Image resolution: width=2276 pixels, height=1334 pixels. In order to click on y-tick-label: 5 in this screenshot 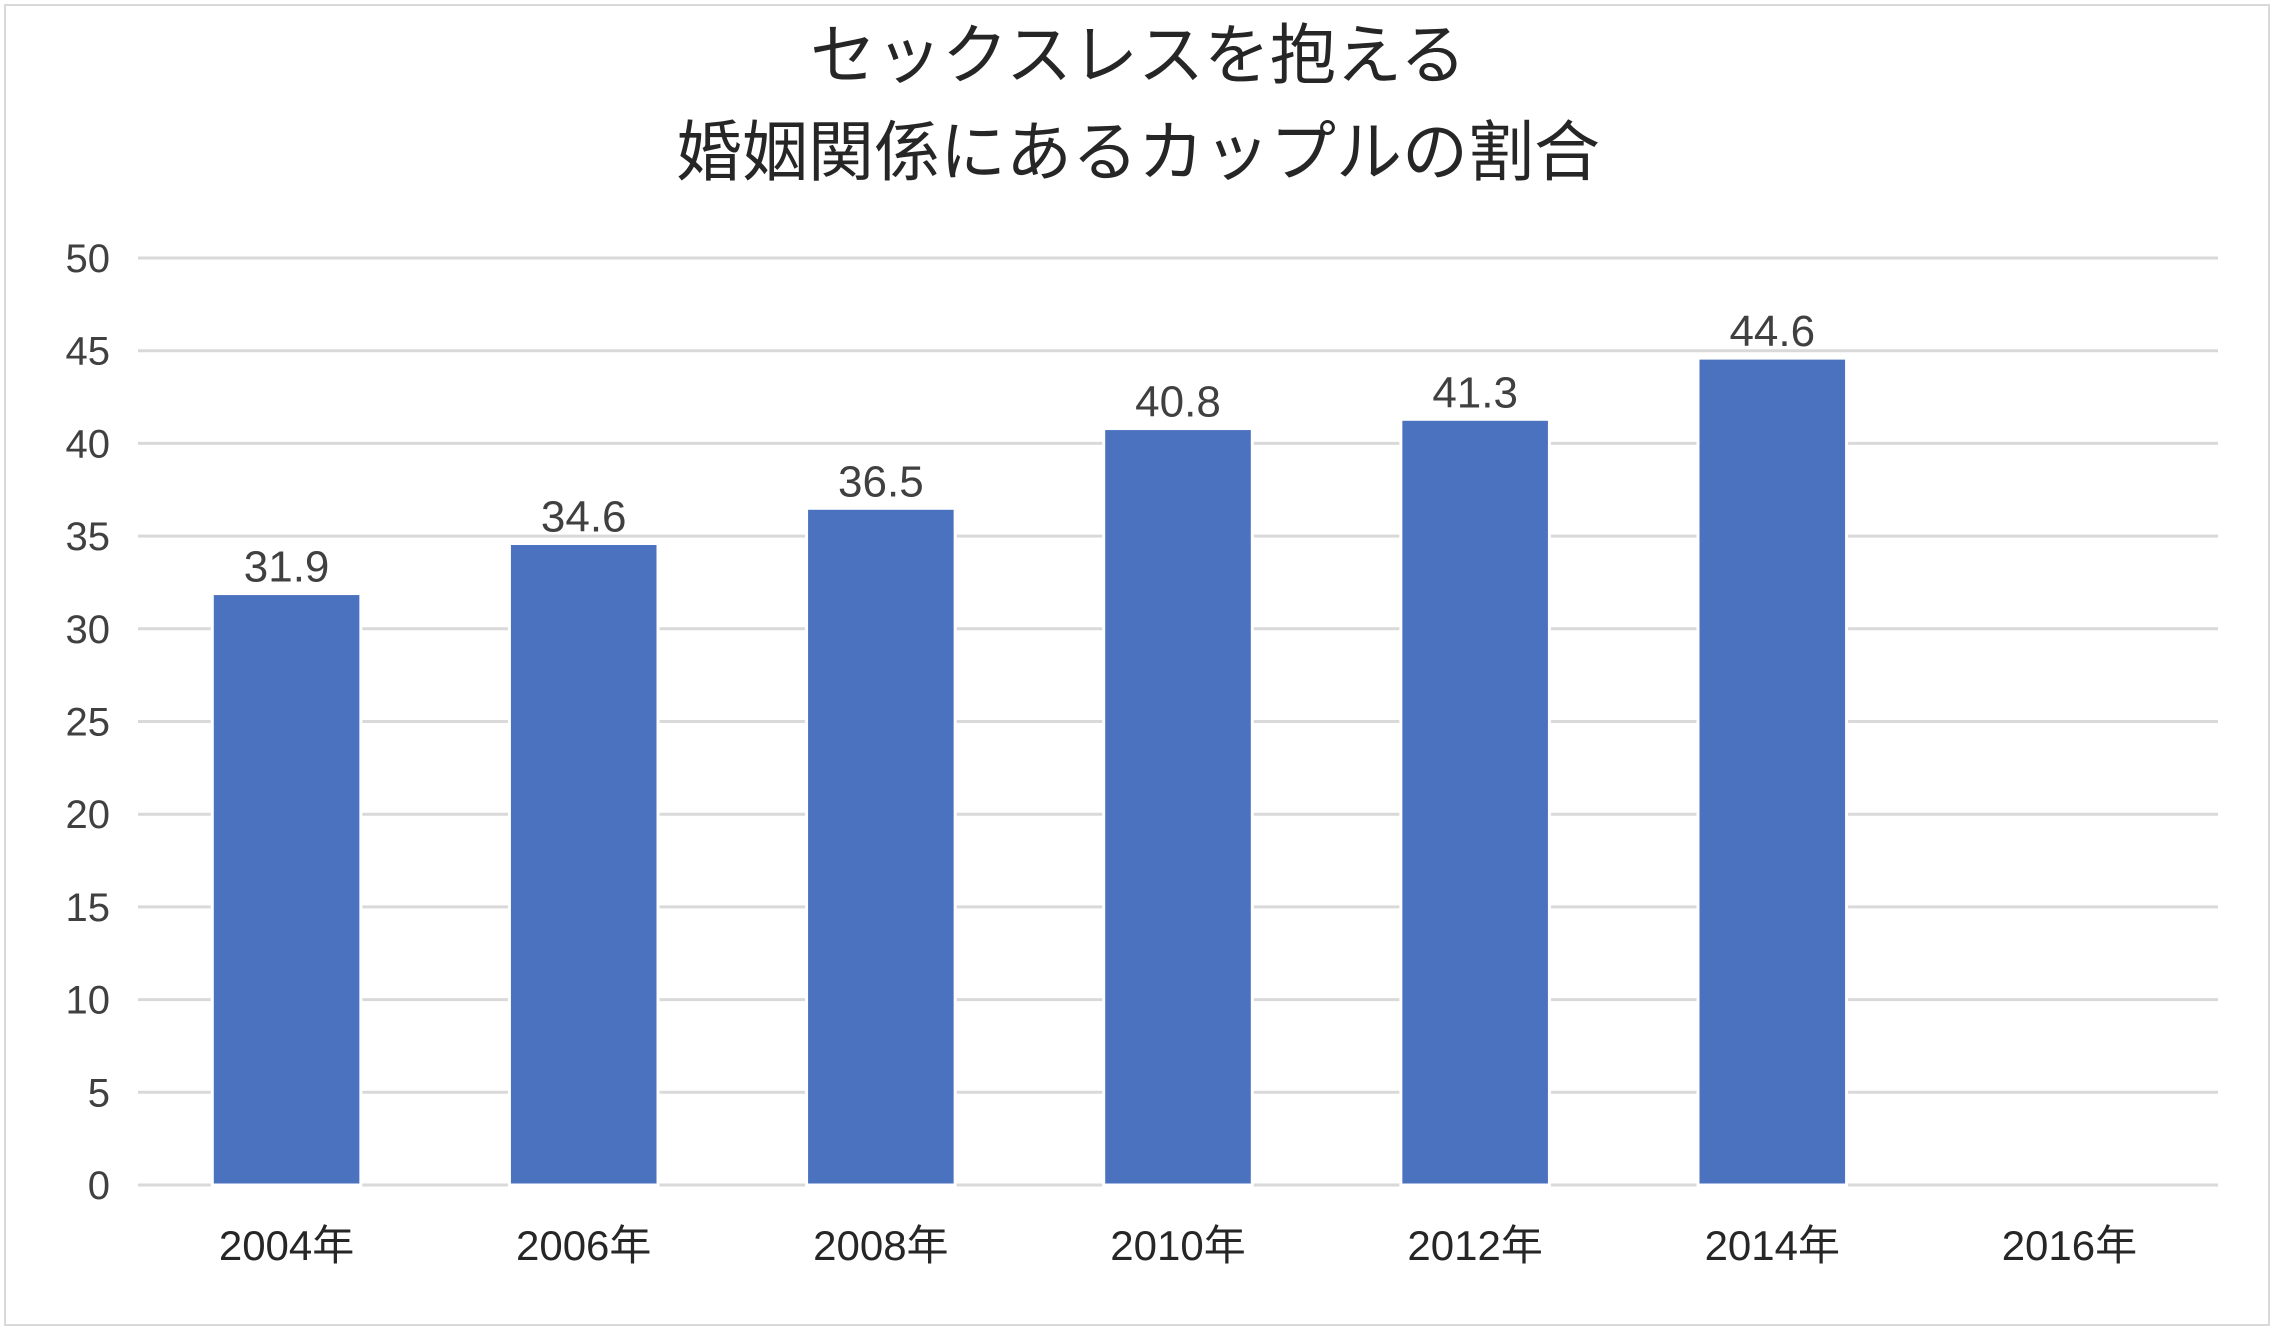, I will do `click(99, 1093)`.